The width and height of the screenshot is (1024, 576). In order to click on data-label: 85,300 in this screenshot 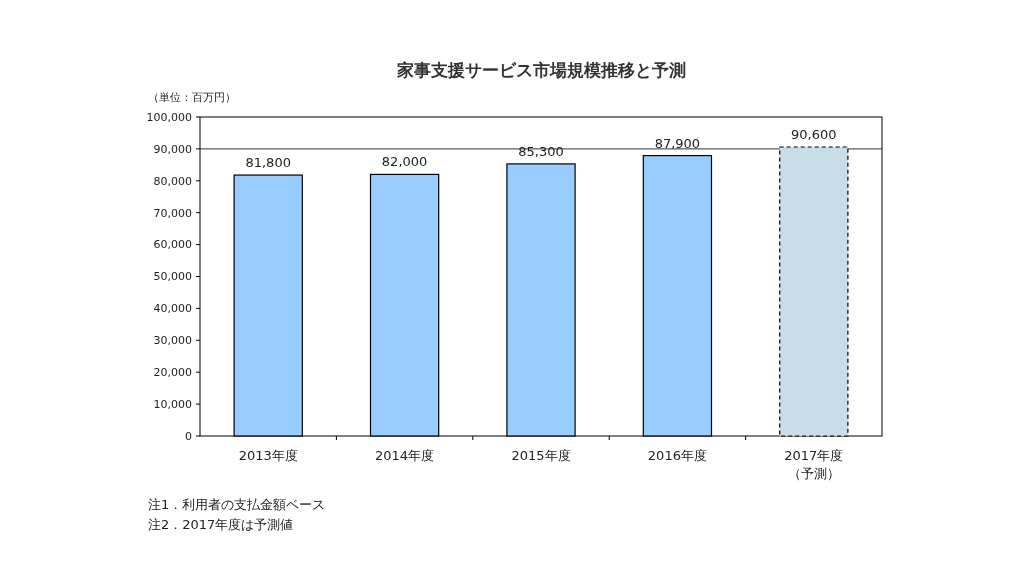, I will do `click(541, 151)`.